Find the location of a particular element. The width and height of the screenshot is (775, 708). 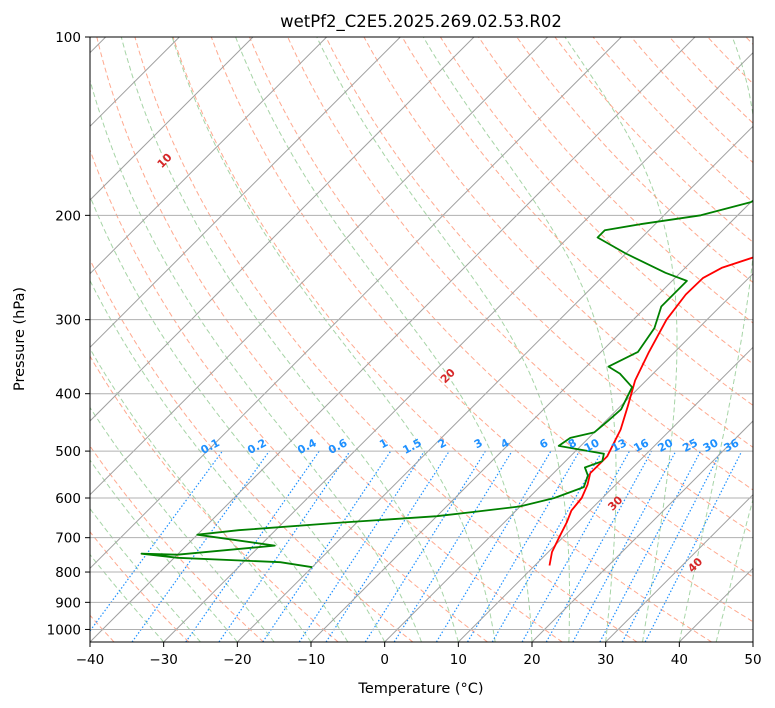

x-axis-ticks: −40 −30 −20 −10 0 10 20 30 40 50 is located at coordinates (419, 655).